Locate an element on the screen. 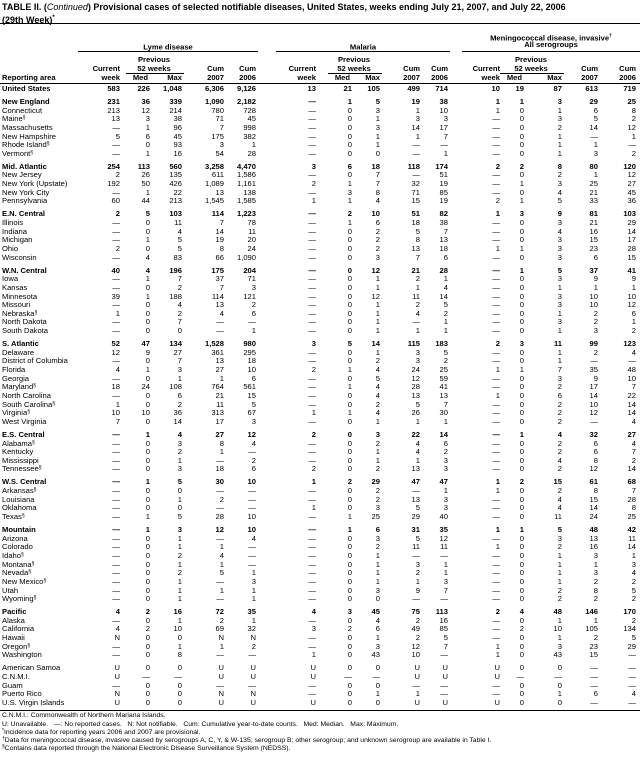 The width and height of the screenshot is (640, 764). table-cell: 49 is located at coordinates (415, 629).